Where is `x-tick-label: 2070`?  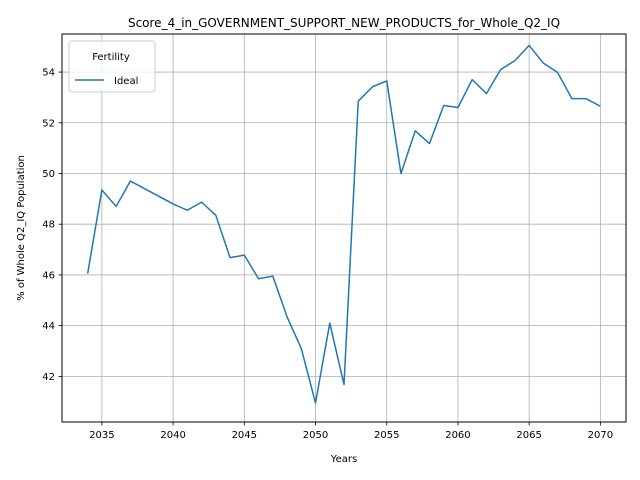
x-tick-label: 2070 is located at coordinates (600, 435).